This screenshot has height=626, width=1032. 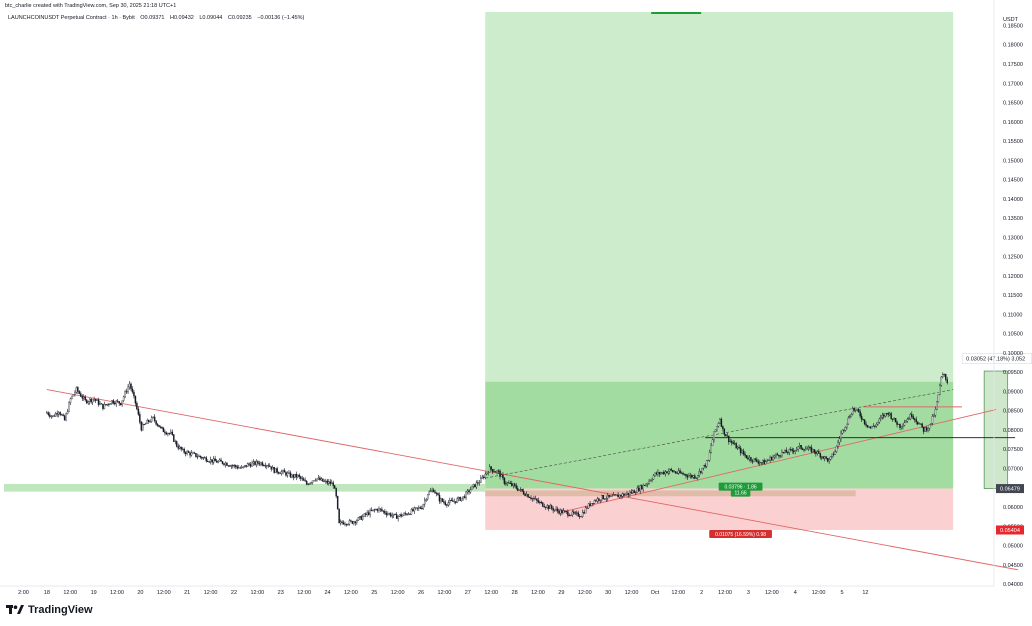 What do you see at coordinates (23, 593) in the screenshot?
I see `time-tick-label: 2:00` at bounding box center [23, 593].